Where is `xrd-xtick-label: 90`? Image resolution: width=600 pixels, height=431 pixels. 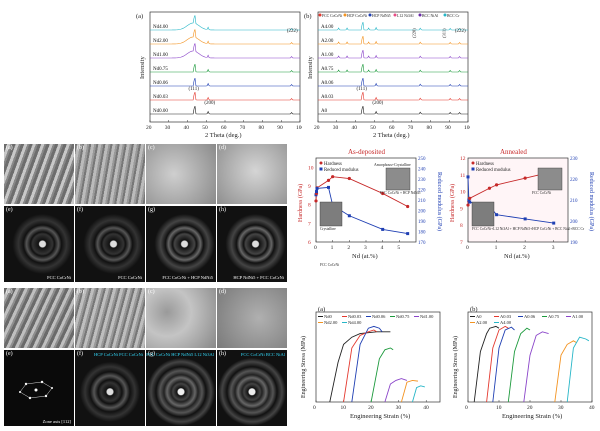
xrd-xtick-label: 90 is located at coordinates (280, 128).